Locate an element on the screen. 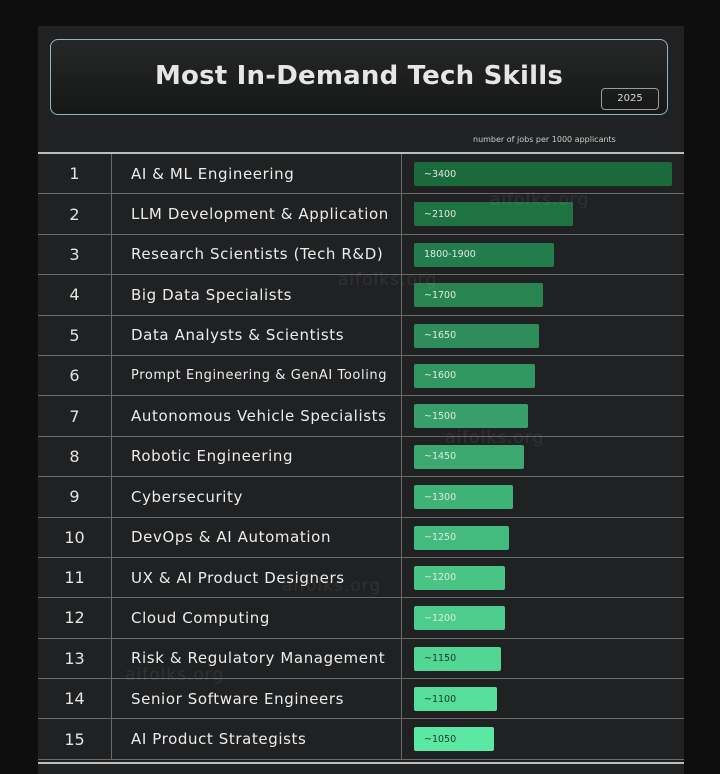 This screenshot has width=720, height=774. table-row: 7 Autonomous Vehicle Specialists ~1500 is located at coordinates (361, 416).